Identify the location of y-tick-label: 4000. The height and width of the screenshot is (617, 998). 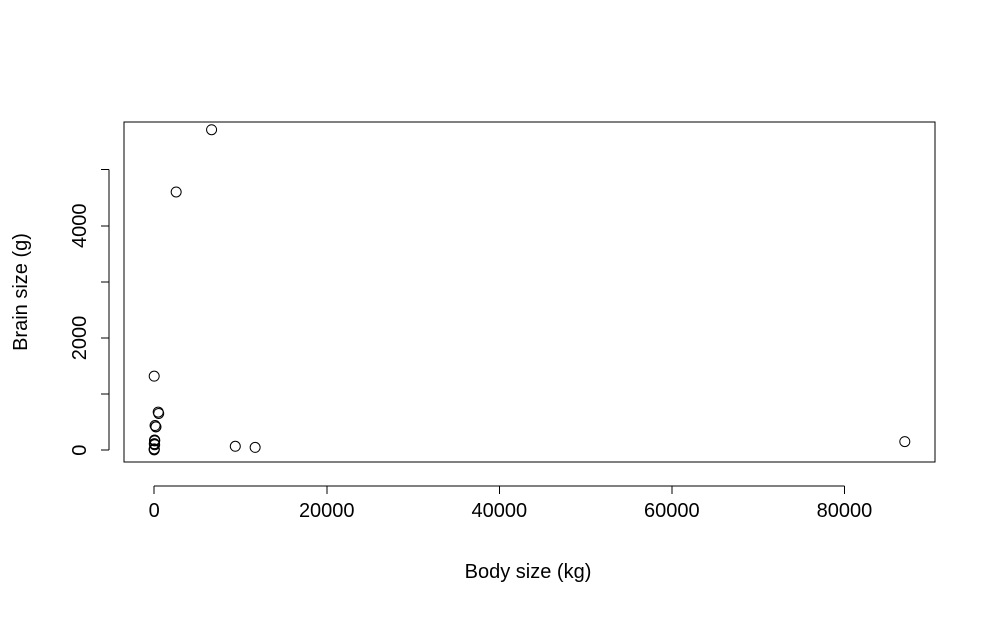
(80, 226).